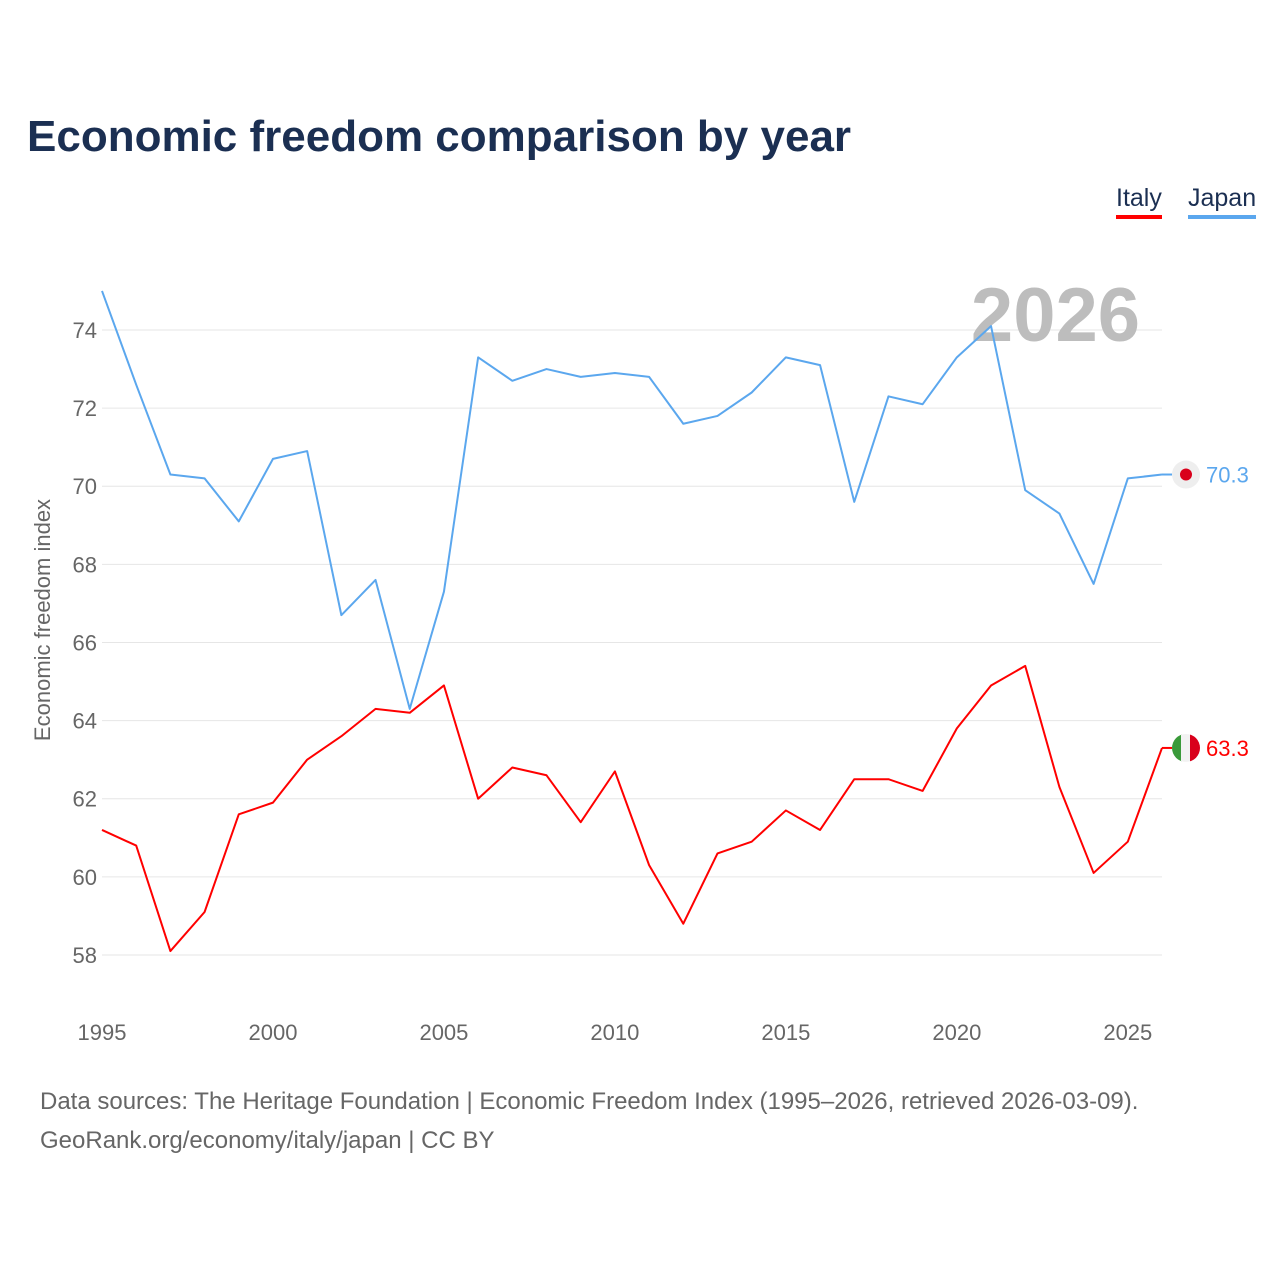 This screenshot has height=1280, width=1280. Describe the element at coordinates (42, 620) in the screenshot. I see `y-axis-label: Economic freedom index` at that location.